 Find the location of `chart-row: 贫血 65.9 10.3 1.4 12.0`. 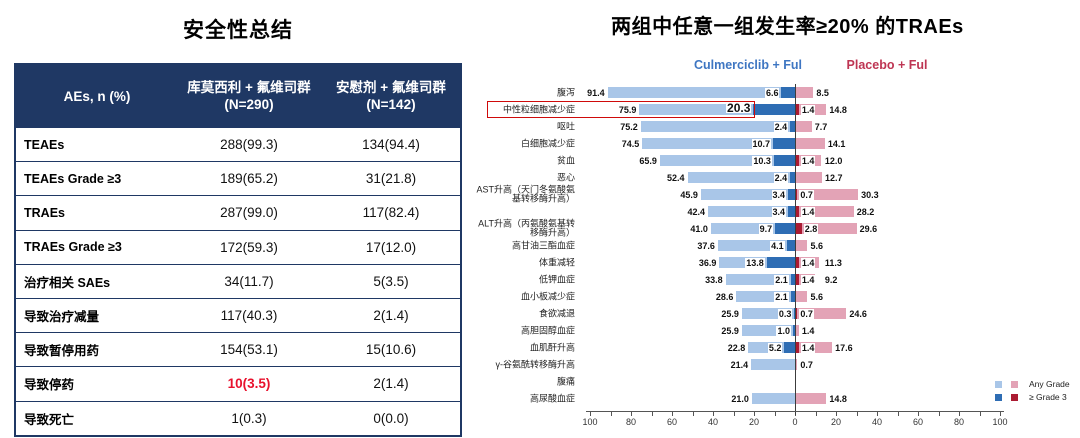

chart-row: 贫血 65.9 10.3 1.4 12.0 is located at coordinates (782, 160).